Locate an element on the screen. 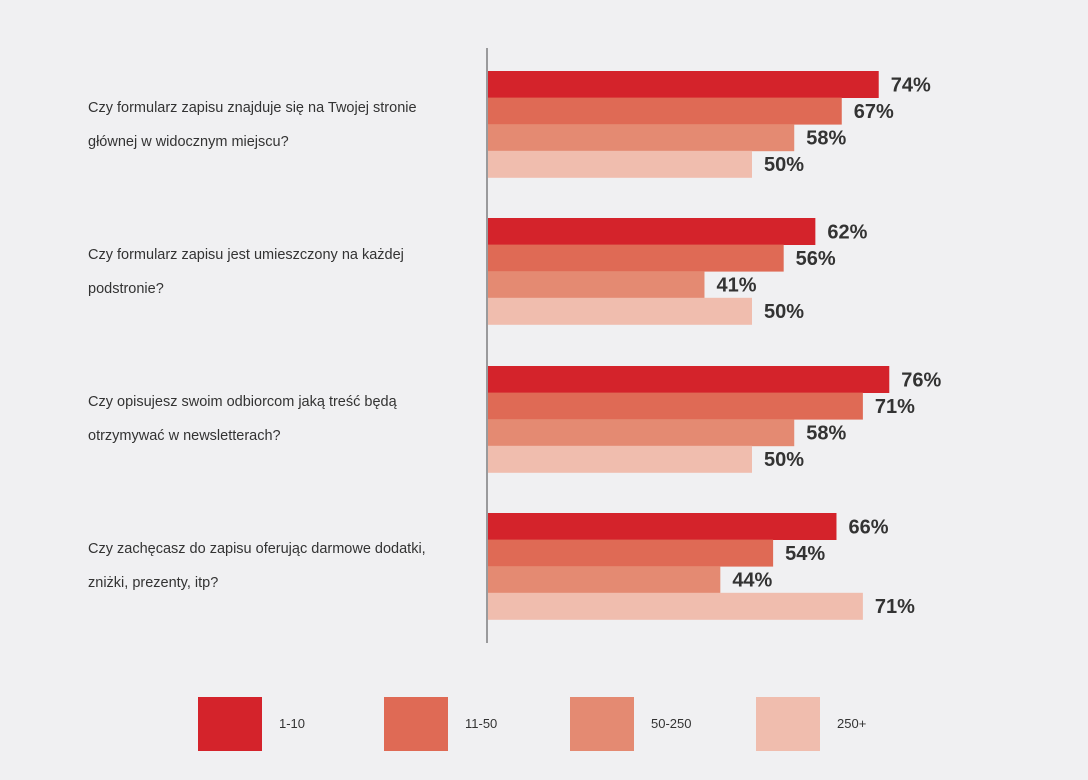 The image size is (1088, 780). data-label-q4-11-50: 54% is located at coordinates (805, 554).